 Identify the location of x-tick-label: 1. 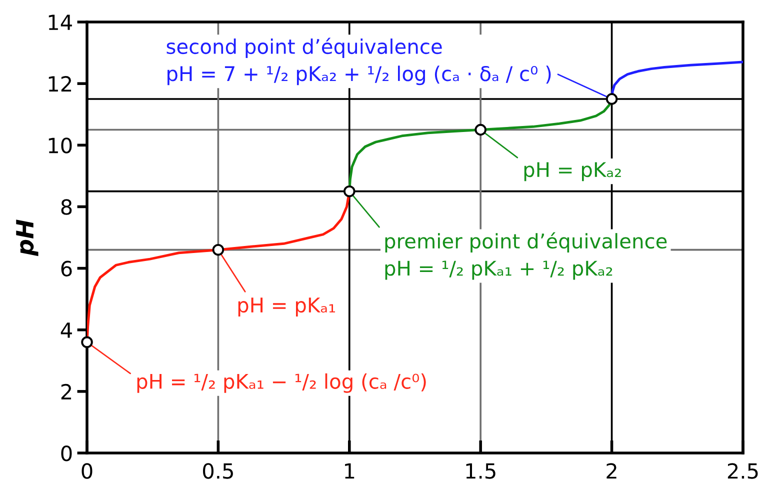
(349, 471).